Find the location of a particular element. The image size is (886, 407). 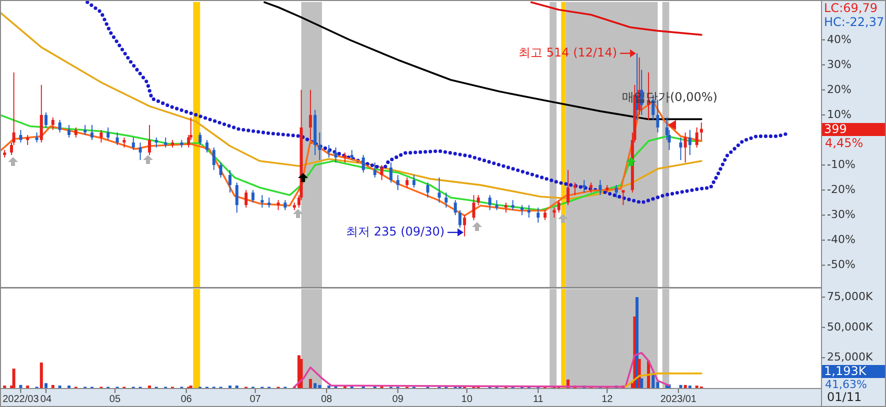

y-tick-label: 25,000K is located at coordinates (850, 357).